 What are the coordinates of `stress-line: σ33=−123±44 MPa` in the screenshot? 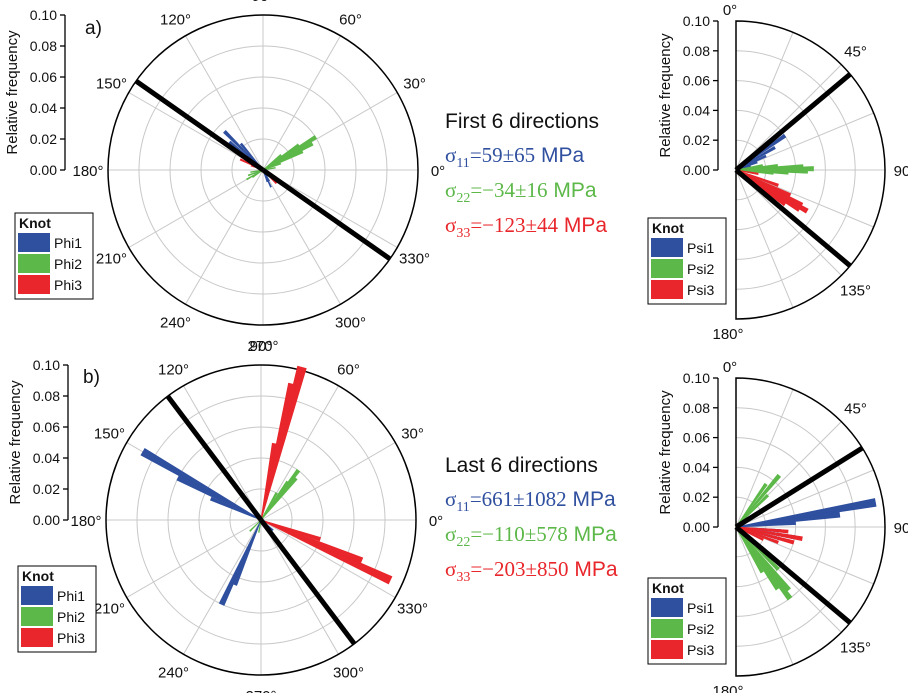 It's located at (526, 227).